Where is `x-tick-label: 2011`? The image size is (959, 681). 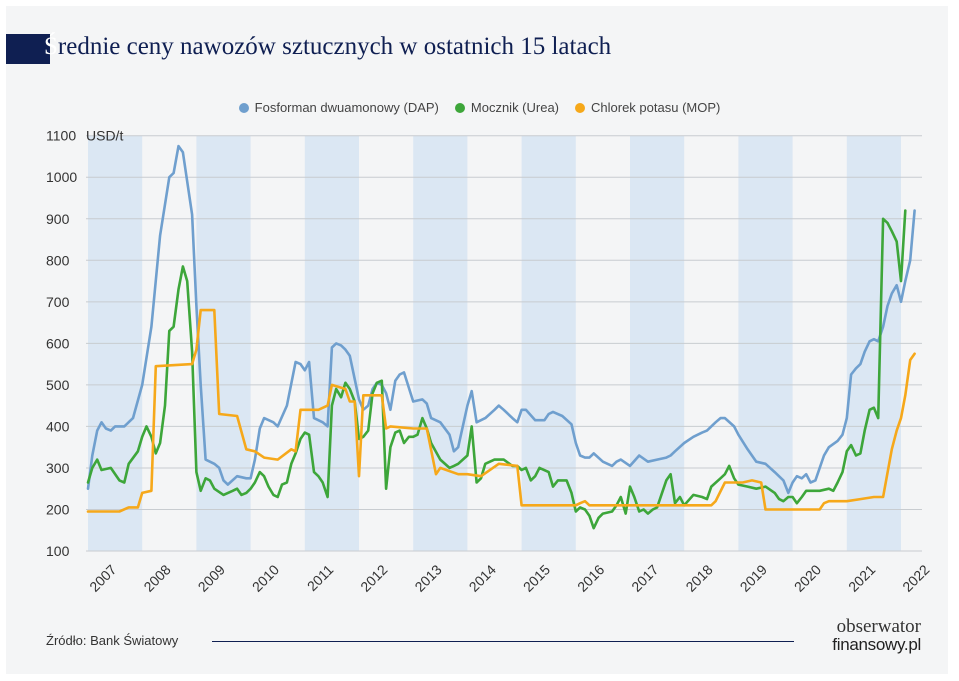 x-tick-label: 2011 is located at coordinates (320, 577).